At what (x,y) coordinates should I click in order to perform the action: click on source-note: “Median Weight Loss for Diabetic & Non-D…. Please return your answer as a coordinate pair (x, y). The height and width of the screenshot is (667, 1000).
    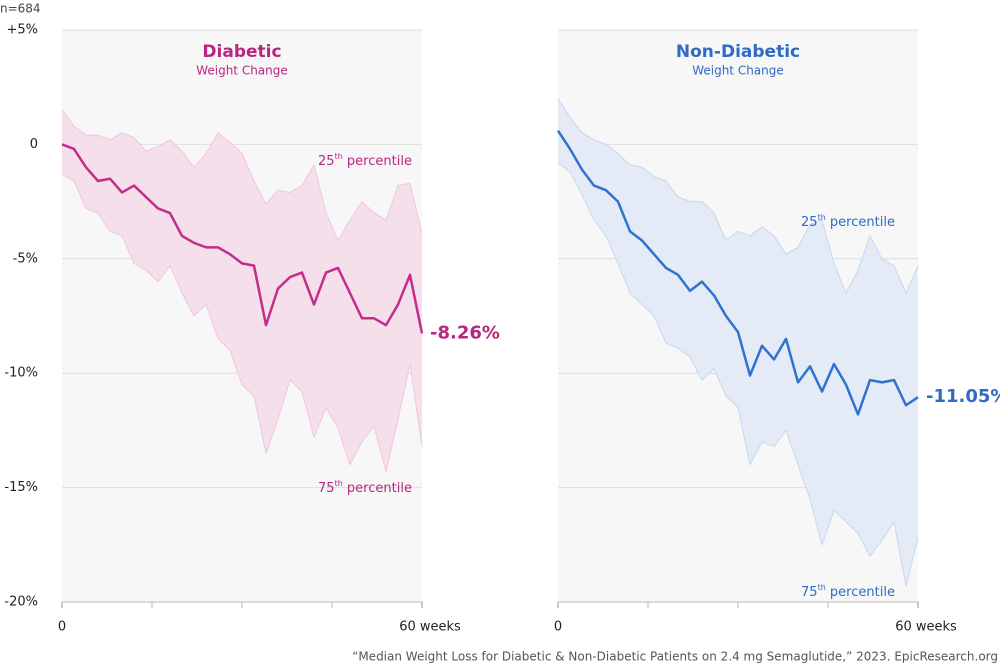
    Looking at the image, I should click on (675, 657).